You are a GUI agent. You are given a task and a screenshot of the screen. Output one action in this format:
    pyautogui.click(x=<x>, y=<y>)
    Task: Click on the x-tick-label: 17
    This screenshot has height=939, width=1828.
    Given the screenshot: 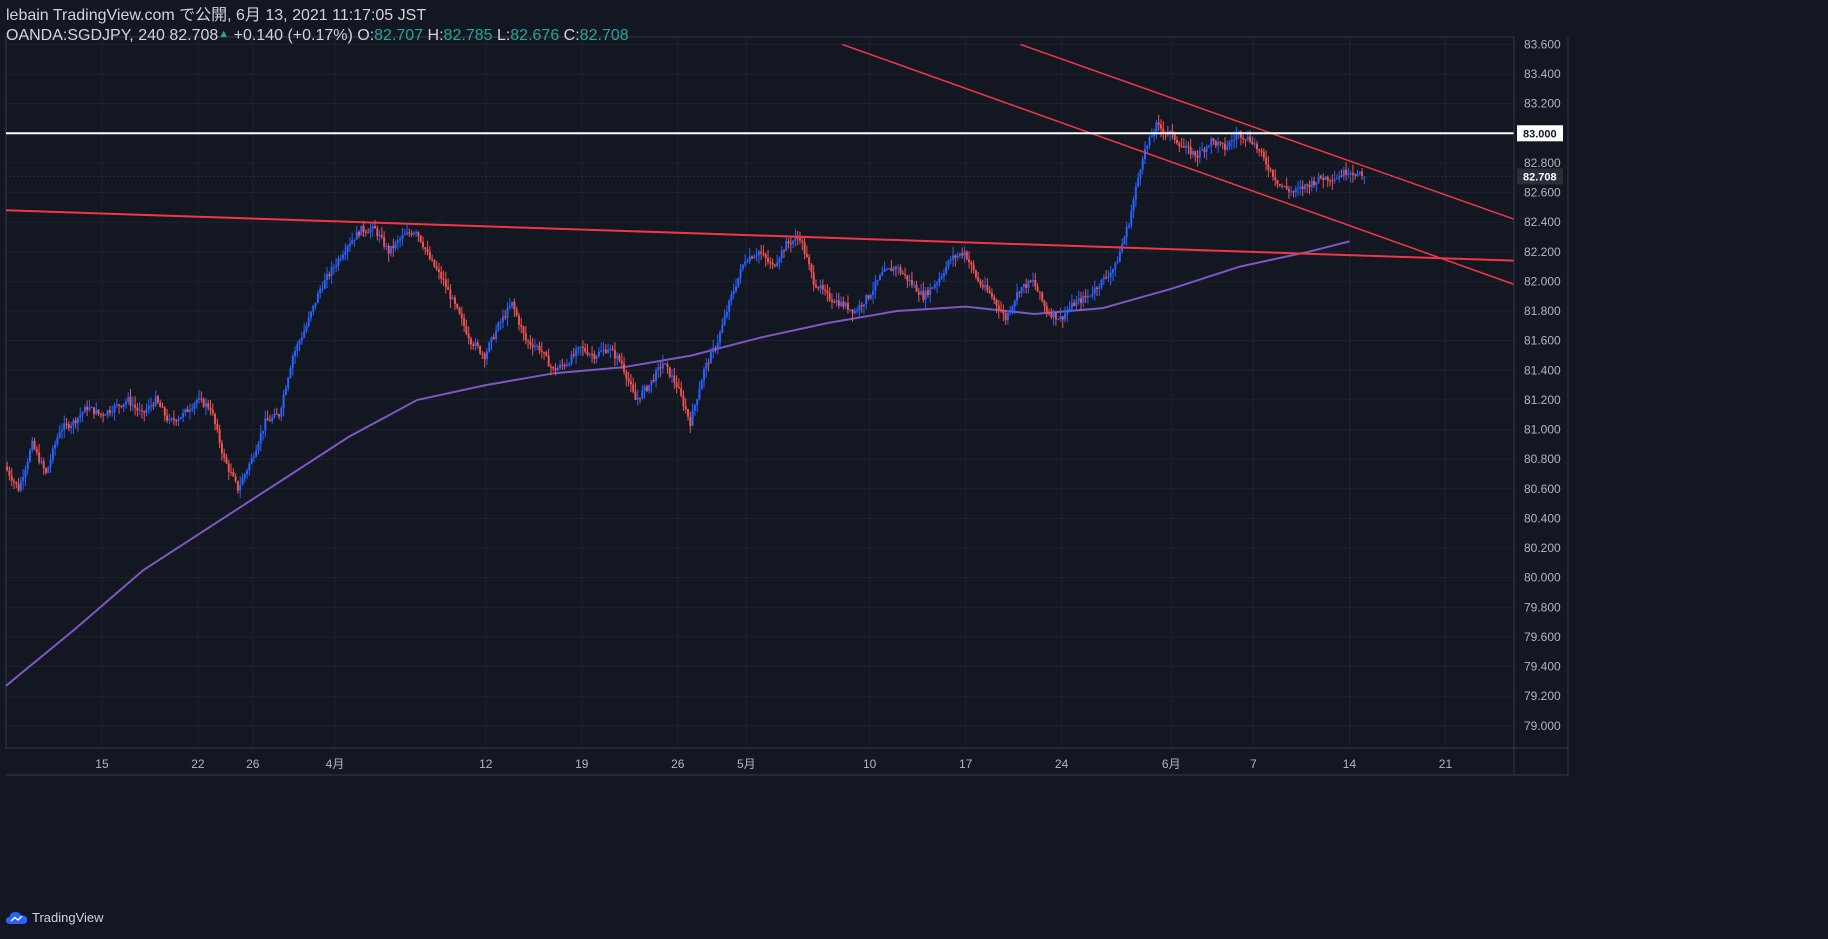 What is the action you would take?
    pyautogui.click(x=966, y=764)
    